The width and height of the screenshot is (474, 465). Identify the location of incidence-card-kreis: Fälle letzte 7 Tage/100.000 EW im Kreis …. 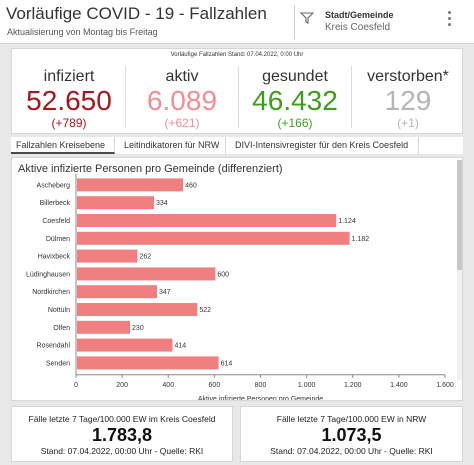
(122, 434).